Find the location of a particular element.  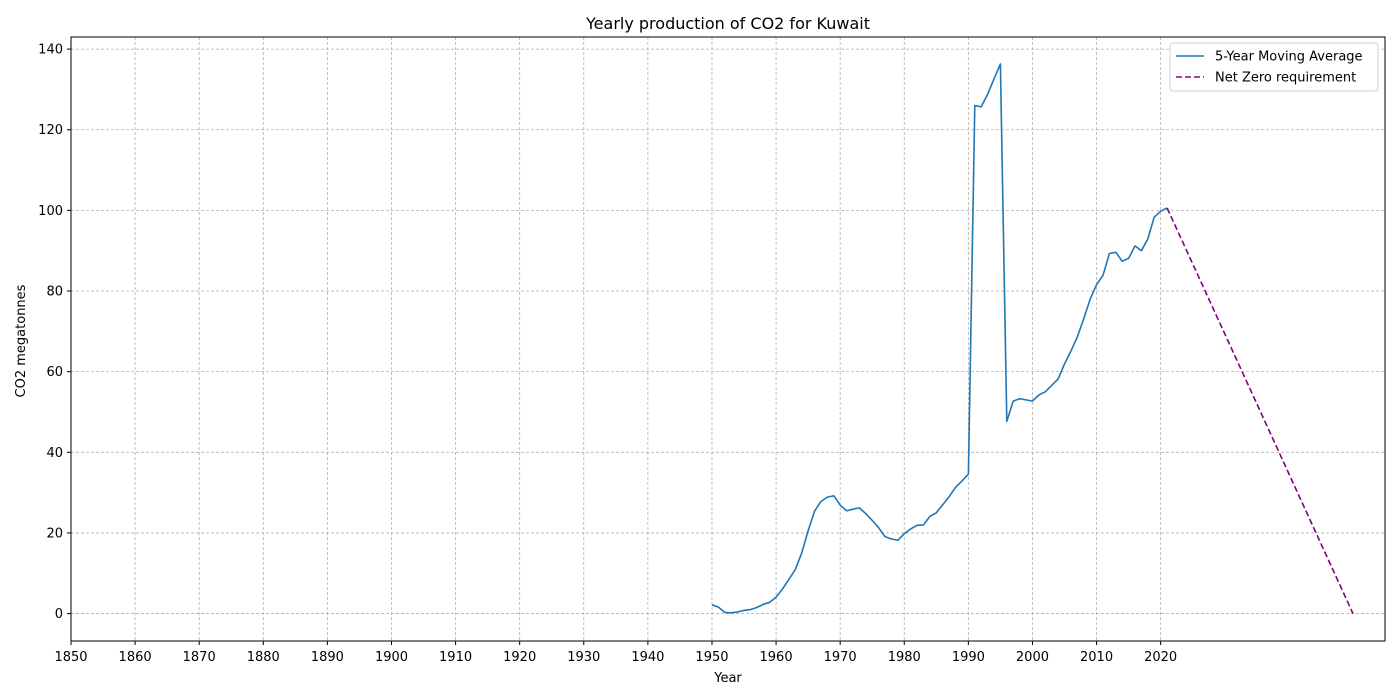

x-tick-label: 1850 is located at coordinates (70, 657).